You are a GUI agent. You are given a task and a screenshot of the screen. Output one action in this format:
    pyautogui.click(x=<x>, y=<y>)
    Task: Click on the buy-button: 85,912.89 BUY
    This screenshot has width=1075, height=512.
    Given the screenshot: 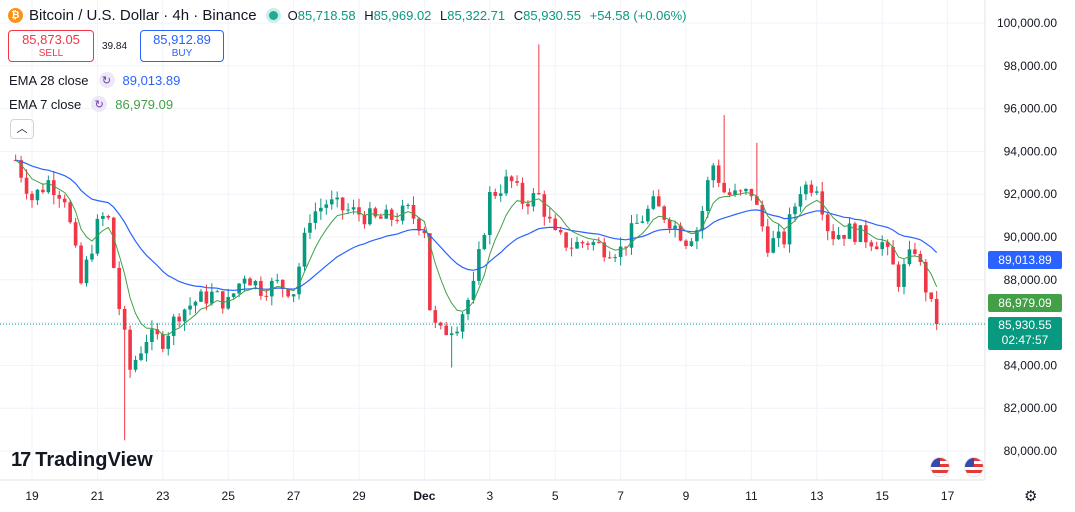 What is the action you would take?
    pyautogui.click(x=182, y=46)
    